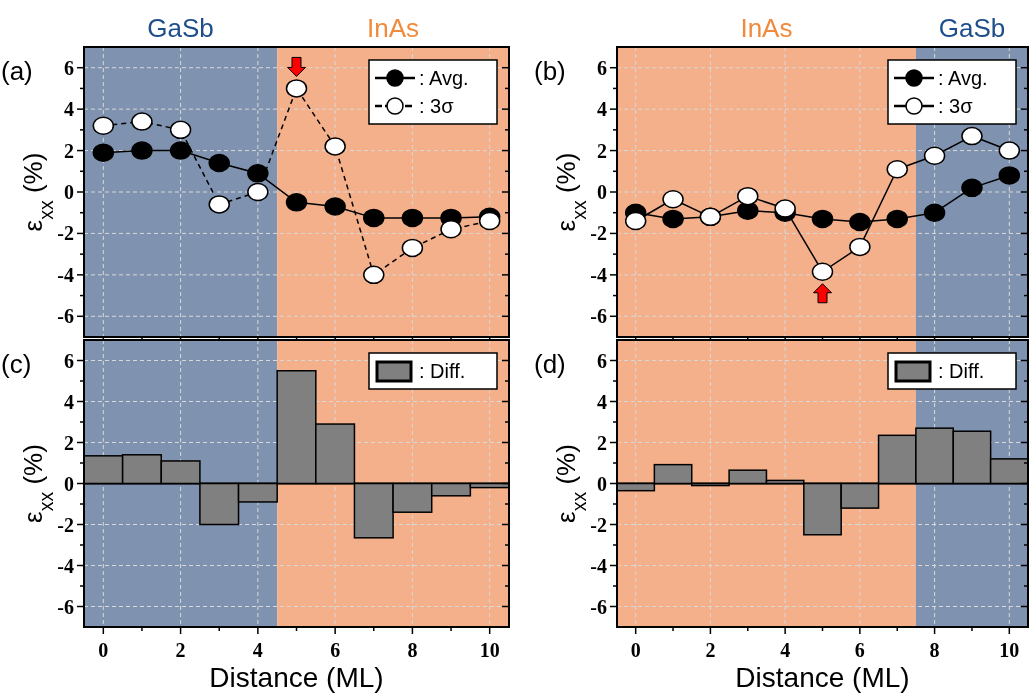 The image size is (1033, 696). What do you see at coordinates (550, 71) in the screenshot?
I see `text: (b)` at bounding box center [550, 71].